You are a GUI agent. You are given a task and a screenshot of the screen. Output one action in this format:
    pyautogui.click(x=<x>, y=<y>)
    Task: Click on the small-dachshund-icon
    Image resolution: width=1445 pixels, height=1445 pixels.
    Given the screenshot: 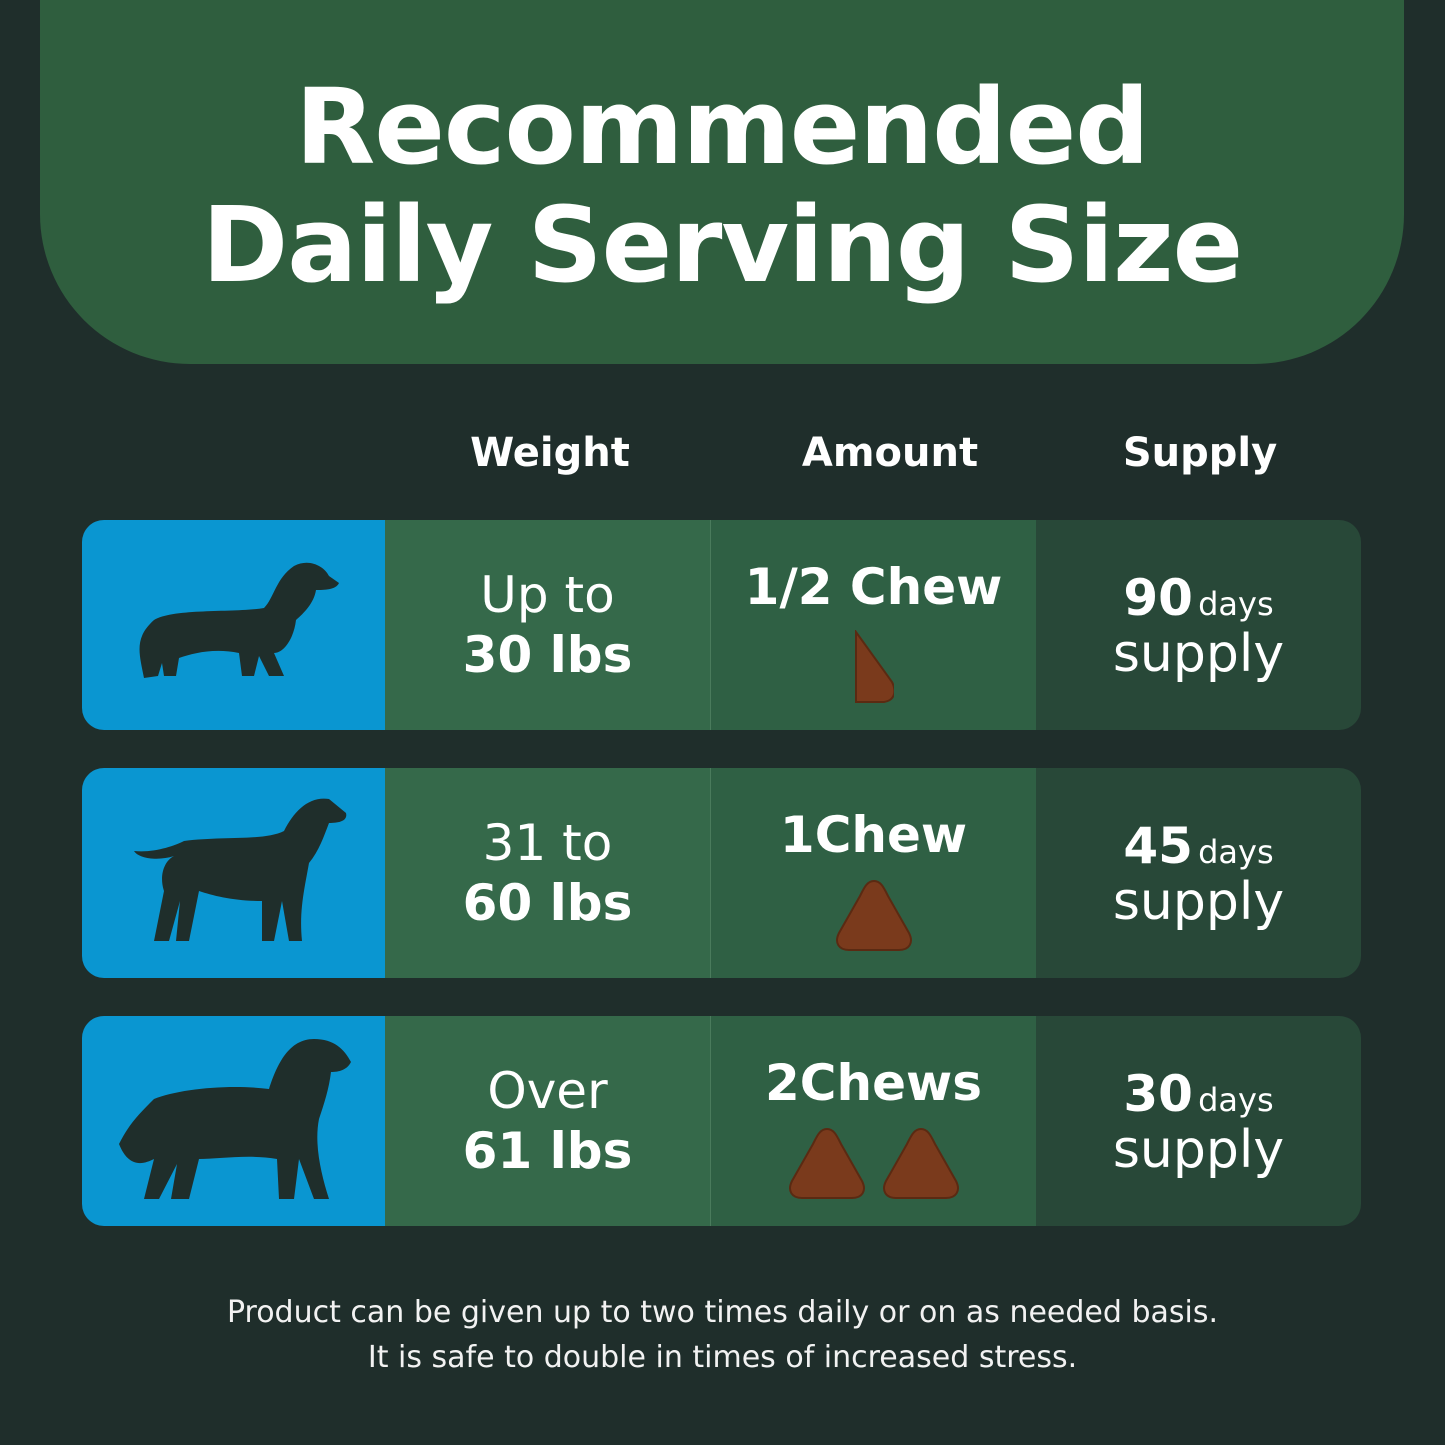 What is the action you would take?
    pyautogui.click(x=234, y=625)
    